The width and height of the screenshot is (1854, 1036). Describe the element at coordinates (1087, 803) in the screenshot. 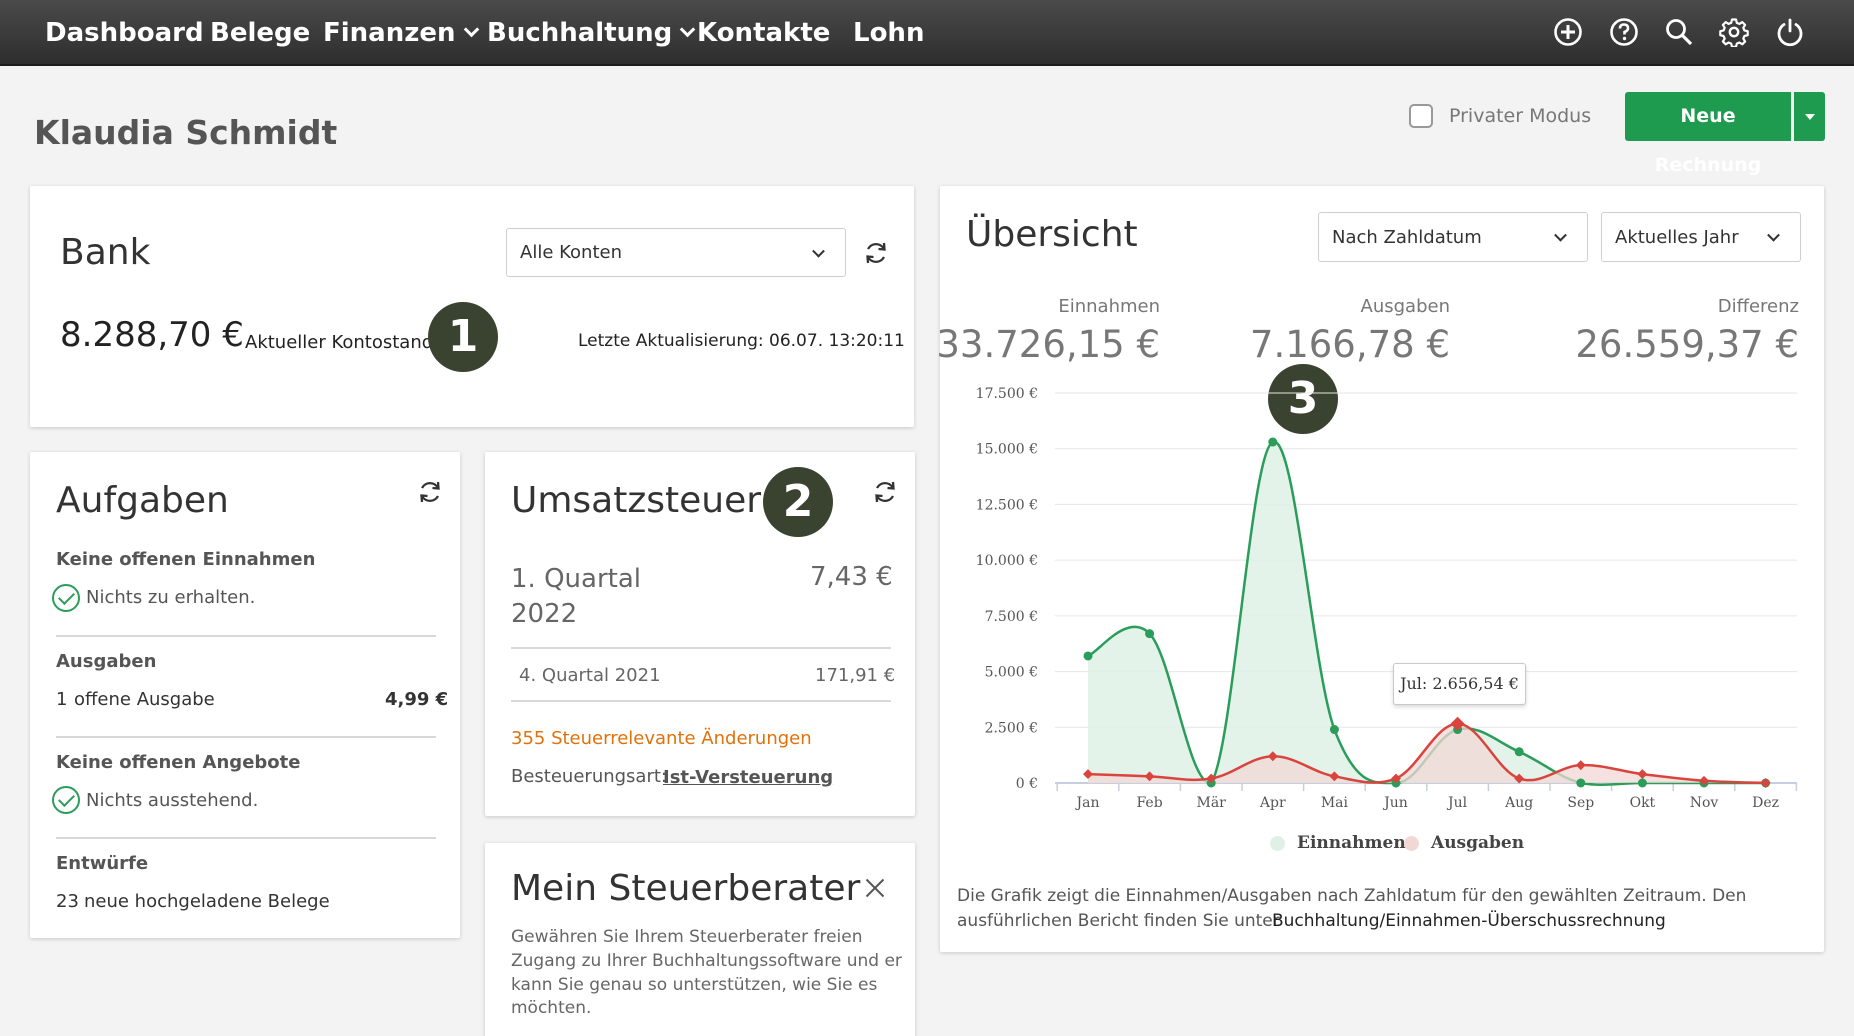

I see `x-tick-label: Jan` at that location.